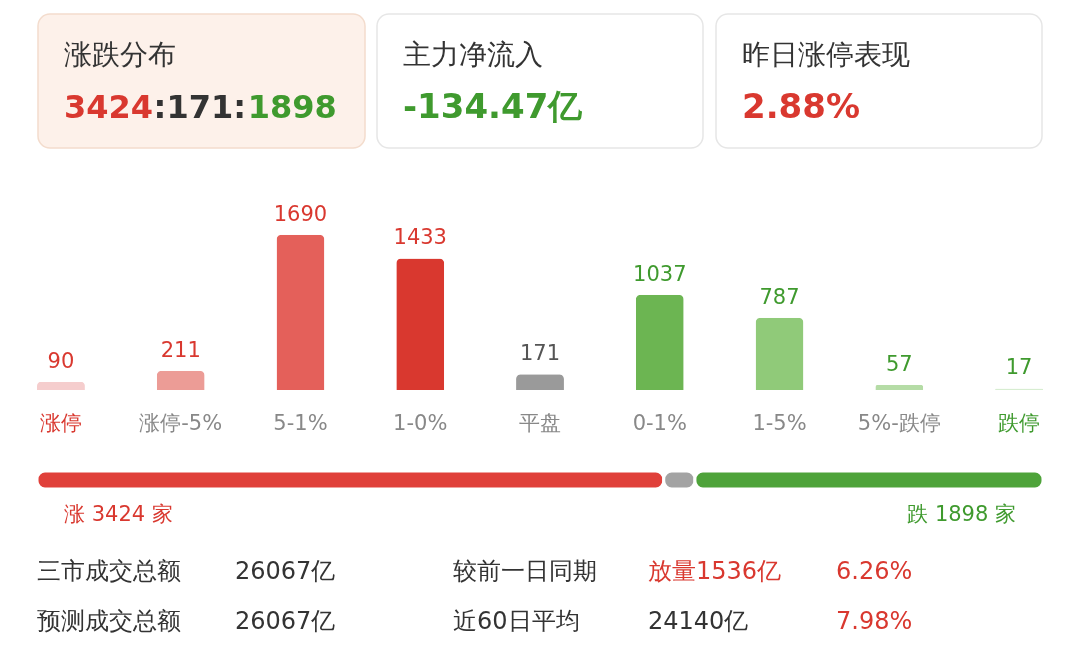  I want to click on data-label: 1433, so click(420, 237).